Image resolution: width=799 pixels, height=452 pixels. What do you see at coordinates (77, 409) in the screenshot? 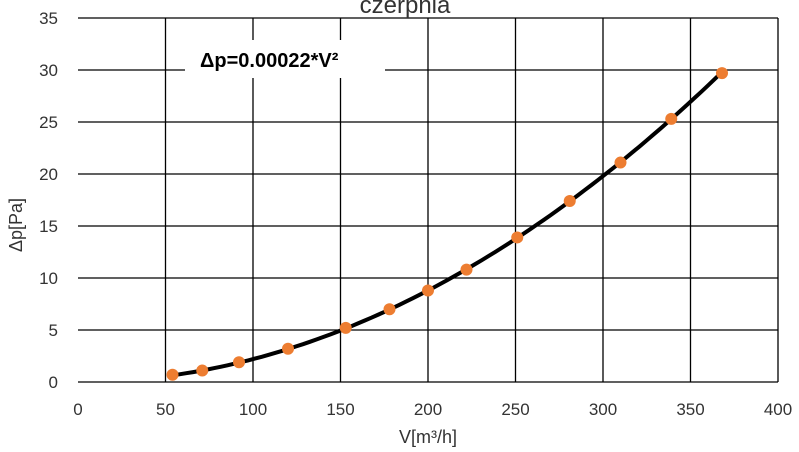
I see `x-tick-label: 0` at bounding box center [77, 409].